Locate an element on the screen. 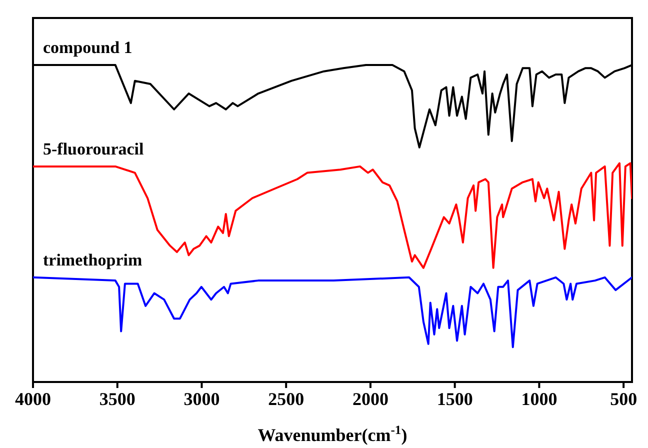  series-label: trimethoprim is located at coordinates (92, 260).